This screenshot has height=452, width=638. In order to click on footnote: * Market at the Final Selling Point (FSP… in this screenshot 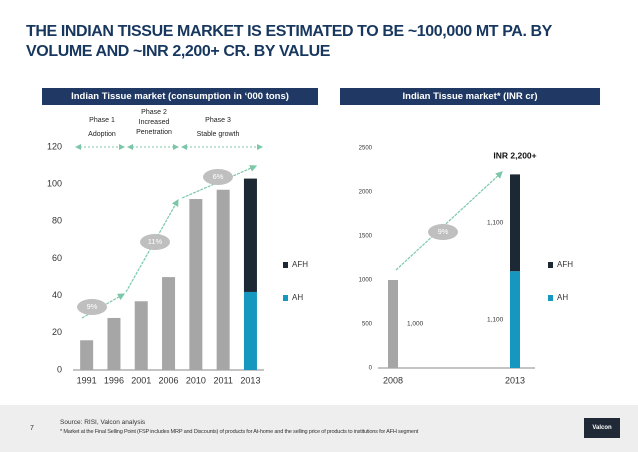, I will do `click(239, 432)`.